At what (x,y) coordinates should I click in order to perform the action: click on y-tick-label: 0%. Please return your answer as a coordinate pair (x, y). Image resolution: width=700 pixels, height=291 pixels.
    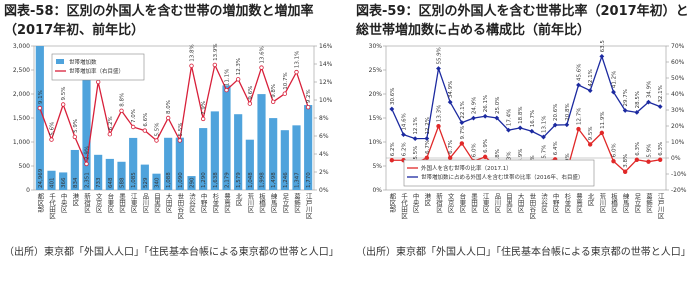
    Looking at the image, I should click on (377, 190).